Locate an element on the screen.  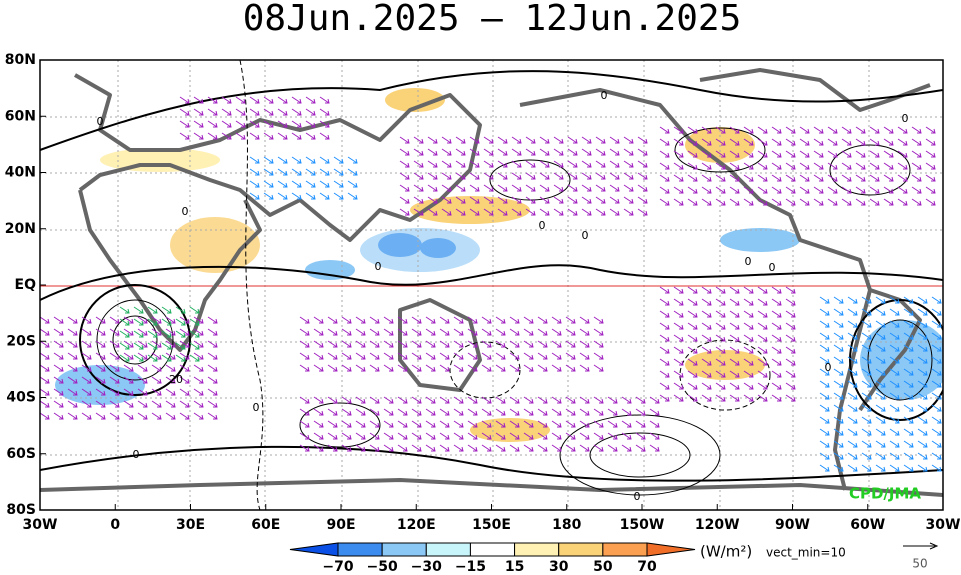
lat-label: 80S is located at coordinates (21, 510).